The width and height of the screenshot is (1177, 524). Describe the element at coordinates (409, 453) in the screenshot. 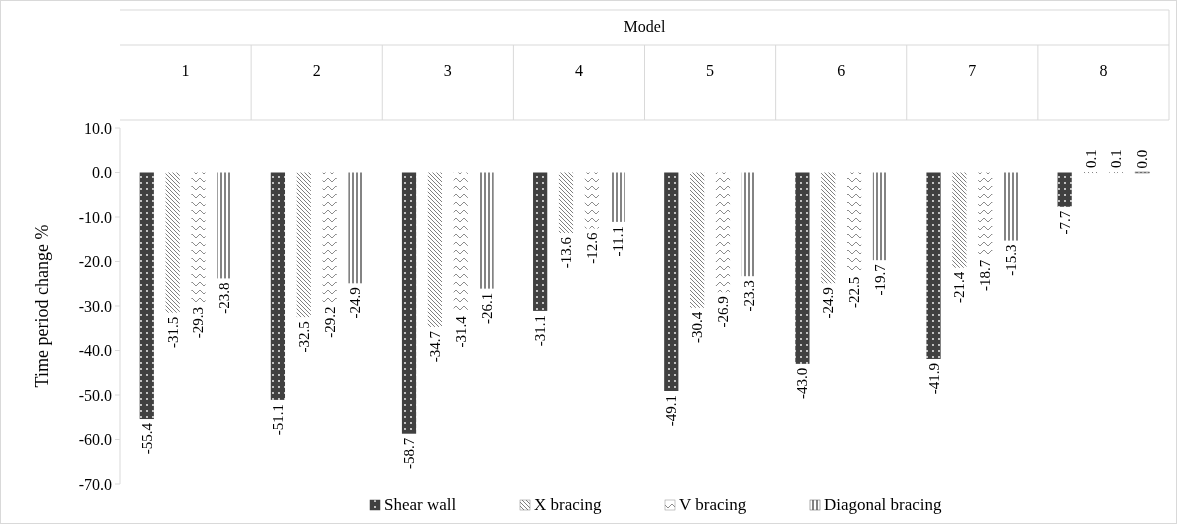

I see `data-label: -58.7` at that location.